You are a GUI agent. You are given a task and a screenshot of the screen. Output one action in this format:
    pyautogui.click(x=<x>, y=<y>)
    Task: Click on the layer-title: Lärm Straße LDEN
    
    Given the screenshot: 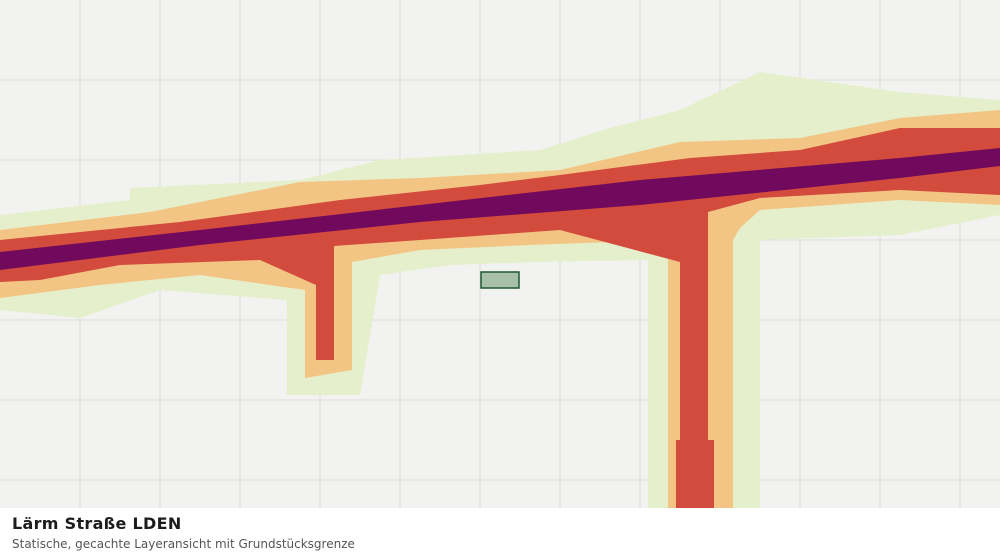 What is the action you would take?
    pyautogui.click(x=97, y=523)
    